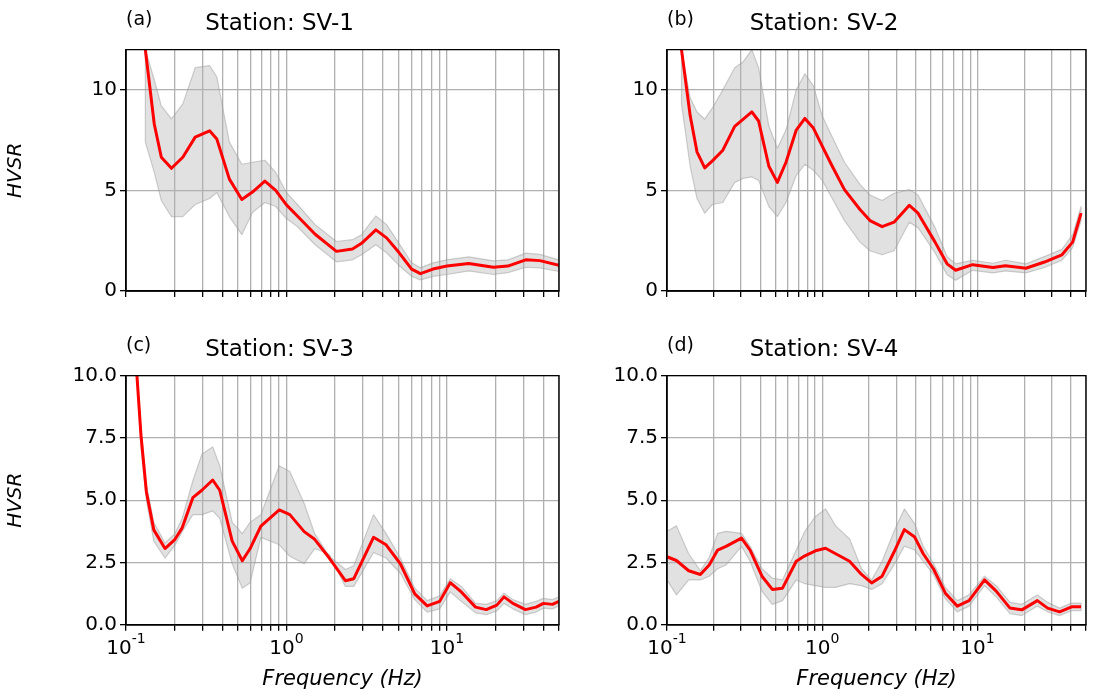 Image resolution: width=1094 pixels, height=700 pixels. What do you see at coordinates (279, 347) in the screenshot?
I see `chart-title: Station: SV-3` at bounding box center [279, 347].